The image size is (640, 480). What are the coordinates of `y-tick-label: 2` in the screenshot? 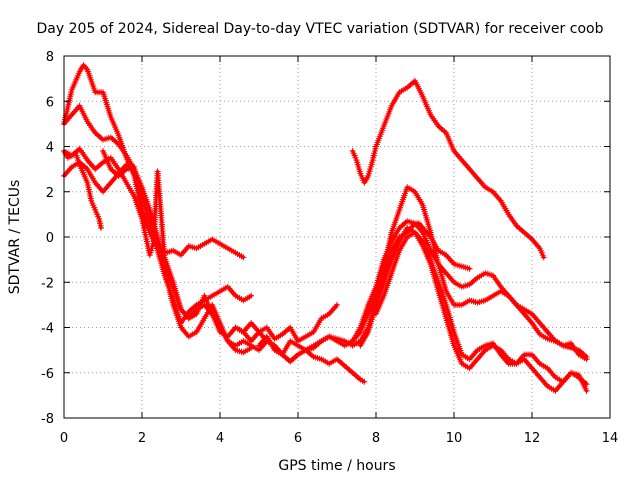 It's located at (50, 193).